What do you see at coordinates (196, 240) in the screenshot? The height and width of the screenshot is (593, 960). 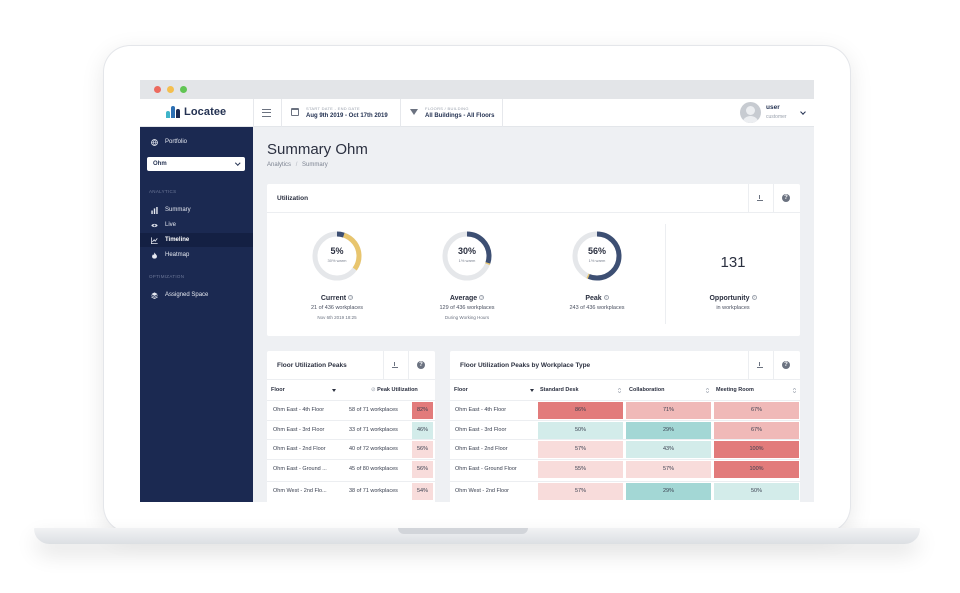 I see `sidebar-item-timeline: Timeline` at bounding box center [196, 240].